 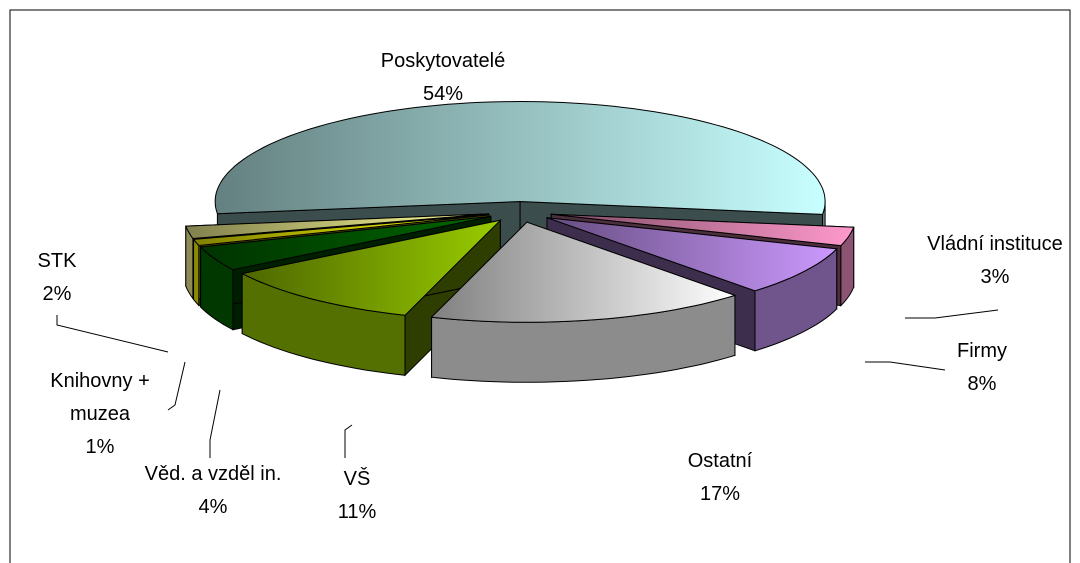 I want to click on data-label: Knihovny + muzea 1%, so click(x=100, y=414).